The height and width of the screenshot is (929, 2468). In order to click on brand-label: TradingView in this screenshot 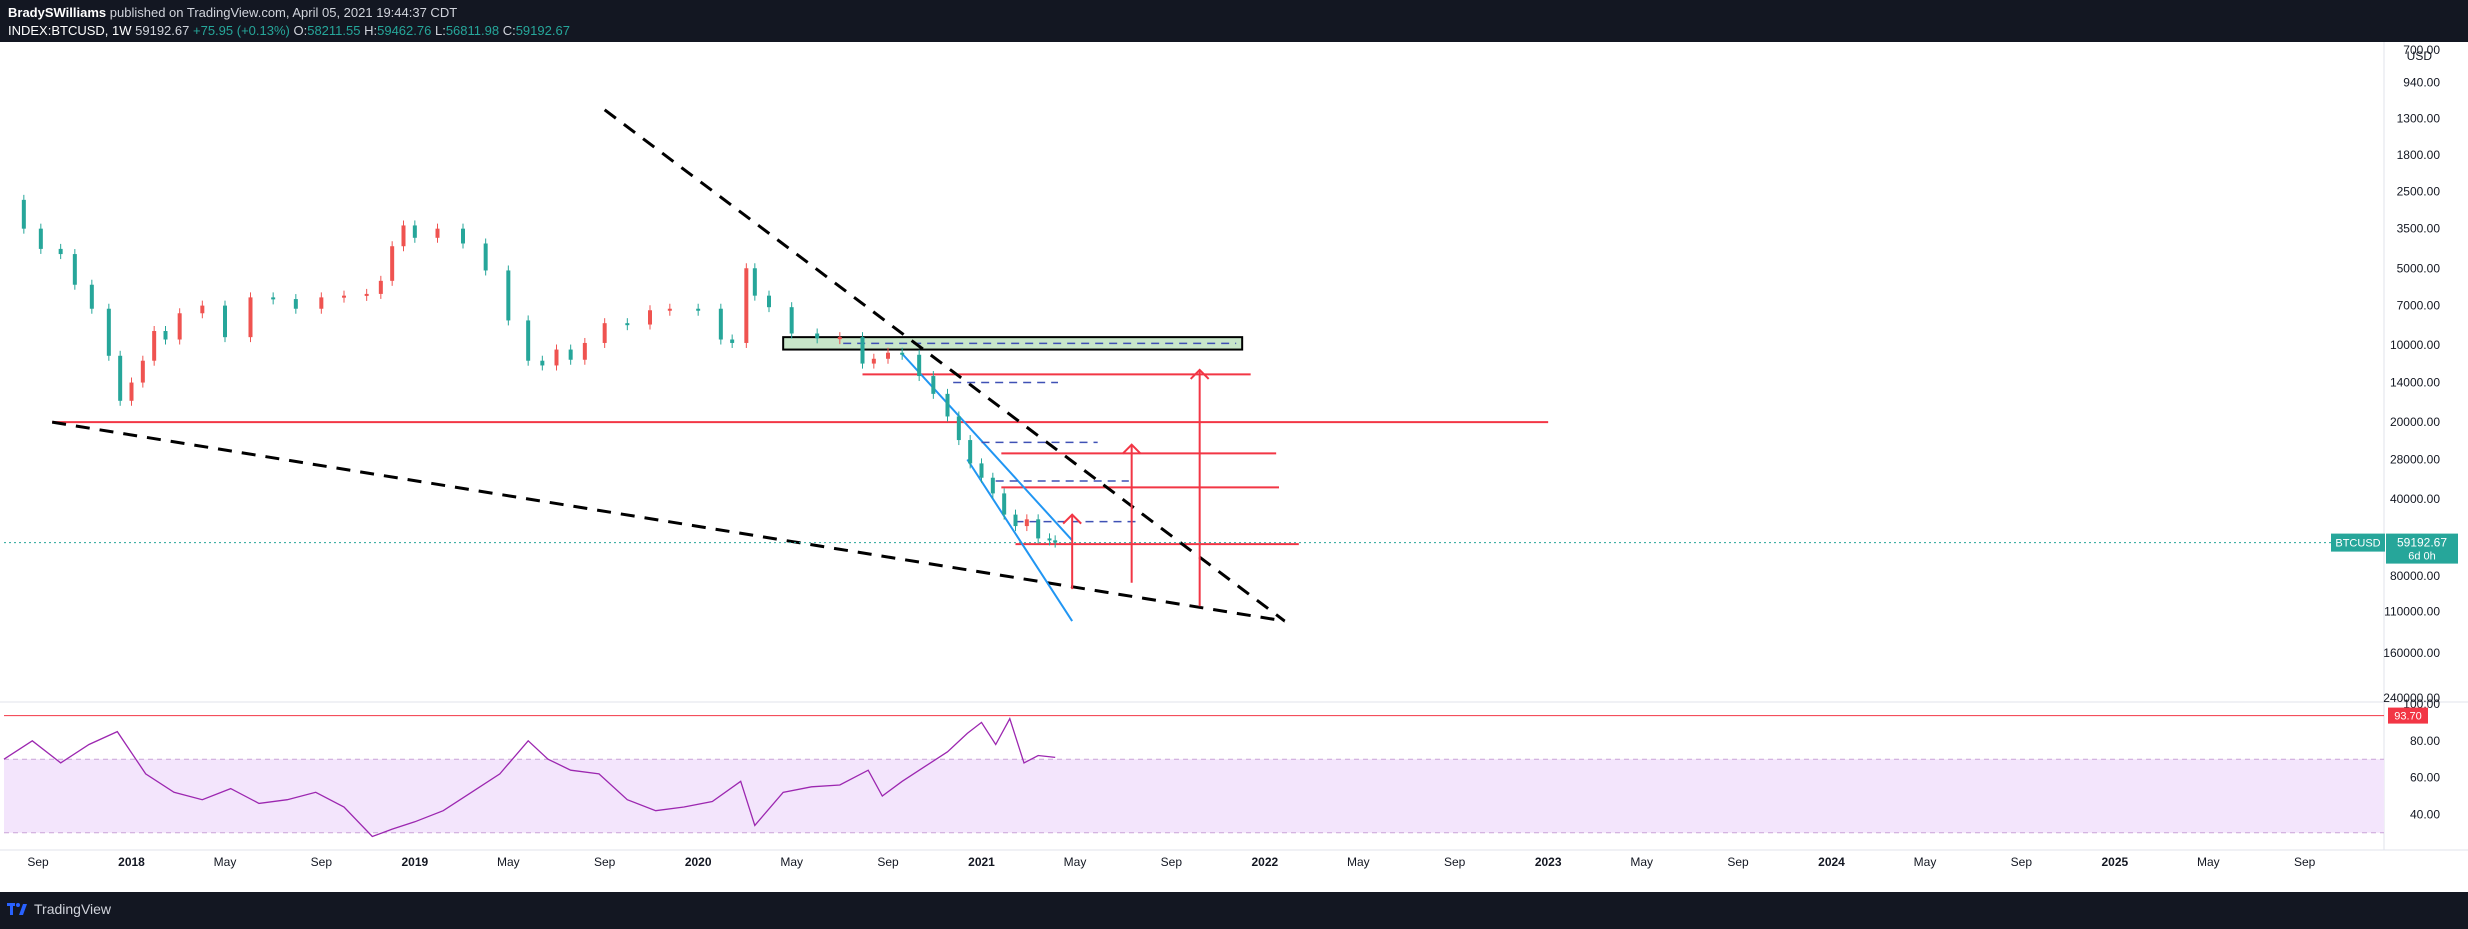, I will do `click(73, 909)`.